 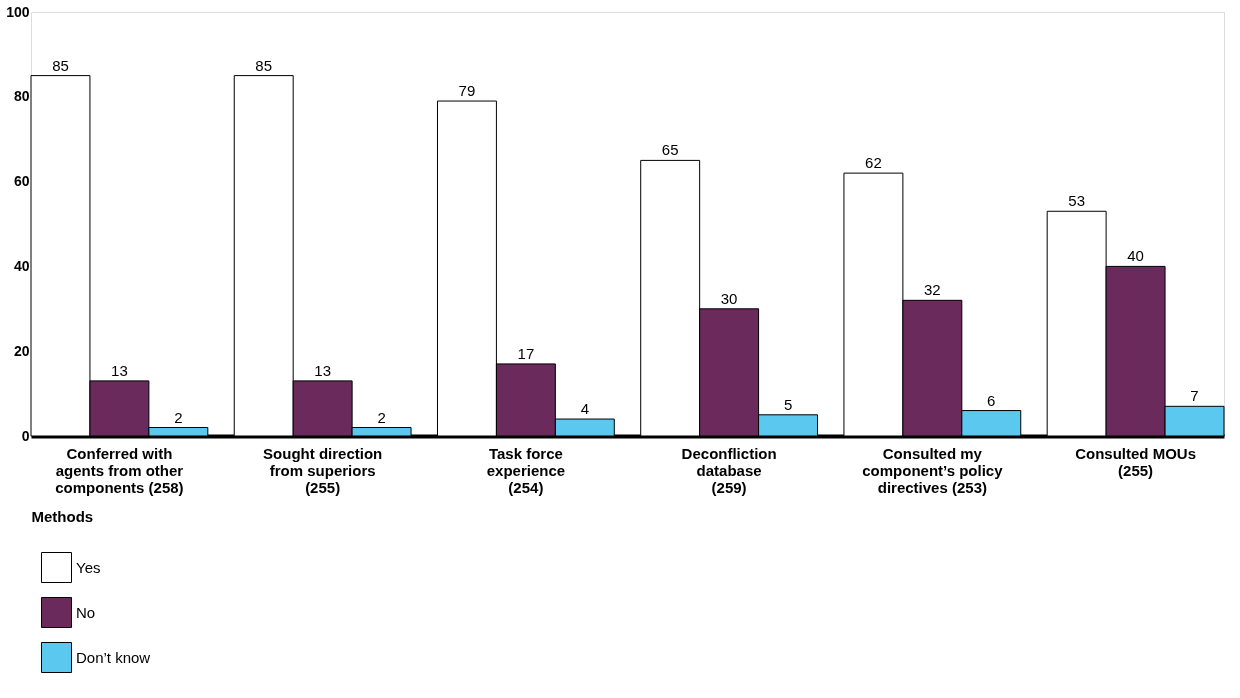 What do you see at coordinates (88, 567) in the screenshot?
I see `legend-label: Yes` at bounding box center [88, 567].